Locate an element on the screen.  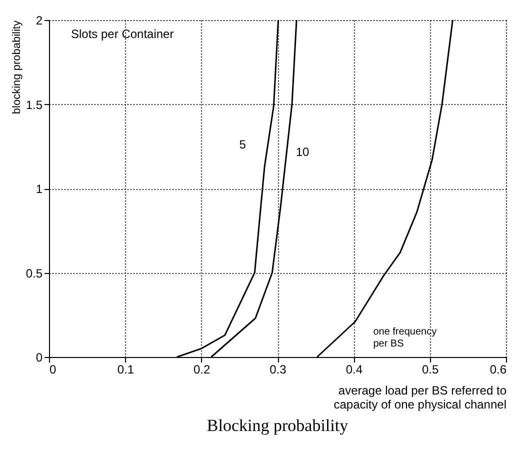
x-tick-label: 0.5 is located at coordinates (430, 369).